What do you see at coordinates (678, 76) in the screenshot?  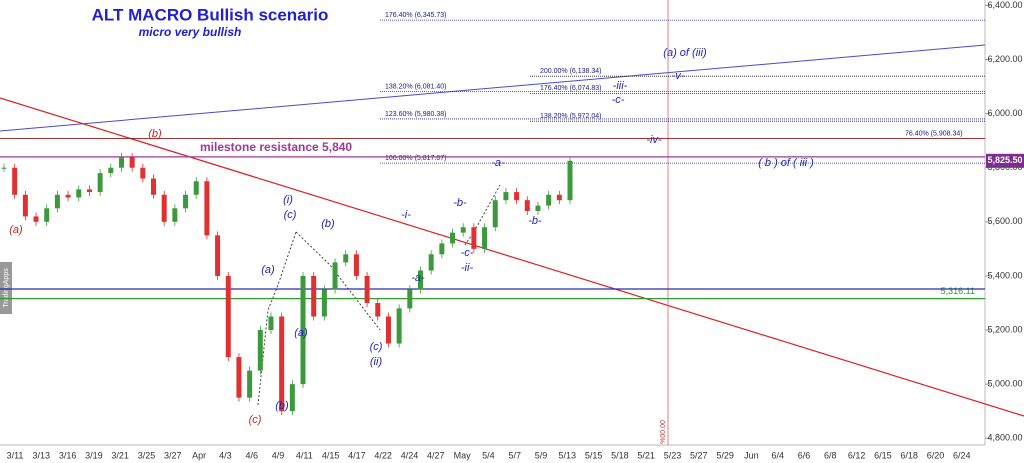 I see `wave-label: -v-` at bounding box center [678, 76].